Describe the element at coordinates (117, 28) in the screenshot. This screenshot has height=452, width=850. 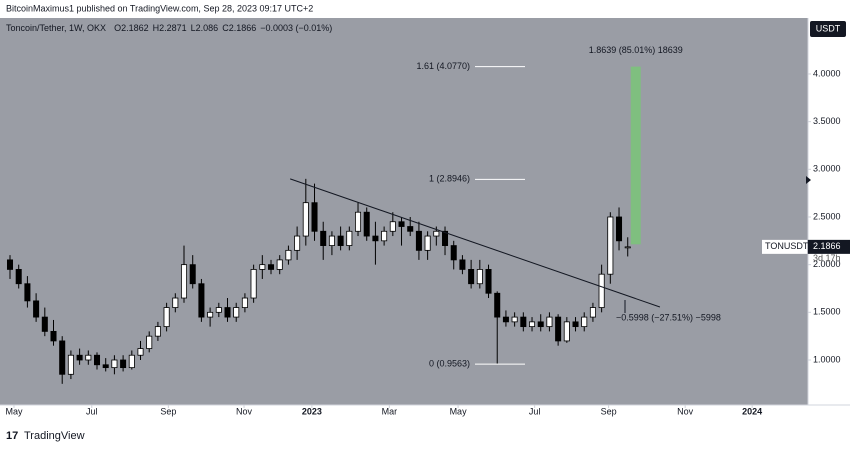
I see `ohlc-label: O` at that location.